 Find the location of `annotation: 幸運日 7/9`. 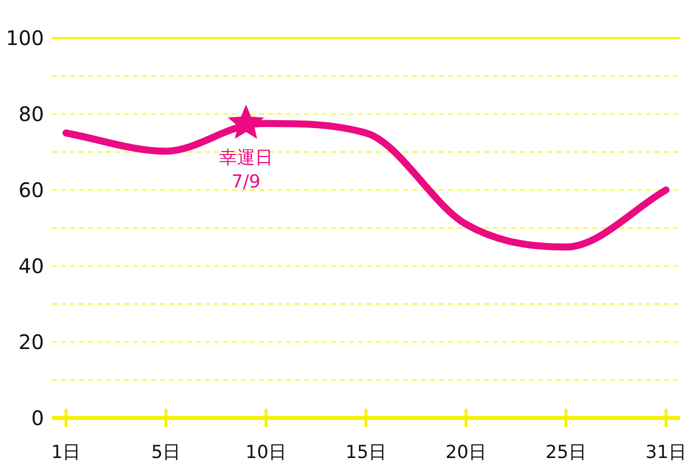

annotation: 幸運日 7/9 is located at coordinates (246, 170).